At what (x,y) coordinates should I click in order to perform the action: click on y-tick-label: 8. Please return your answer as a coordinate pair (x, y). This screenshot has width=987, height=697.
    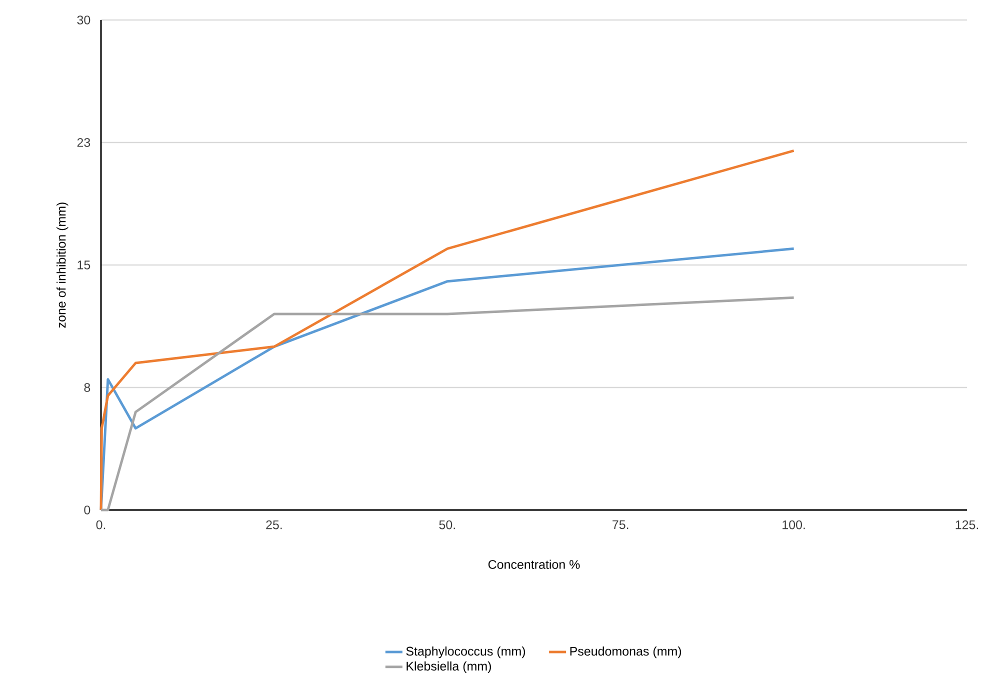
    Looking at the image, I should click on (87, 387).